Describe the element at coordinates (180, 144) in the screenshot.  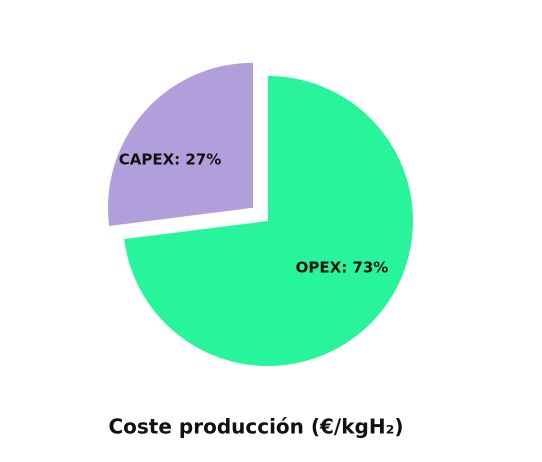
I see `pie-slice` at that location.